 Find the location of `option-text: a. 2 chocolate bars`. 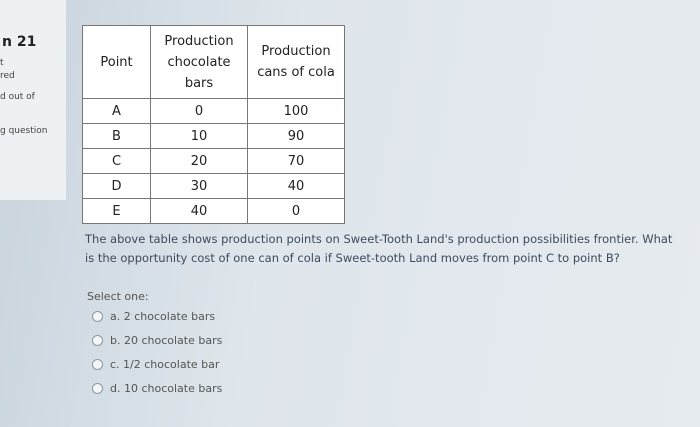

option-text: a. 2 chocolate bars is located at coordinates (163, 316).